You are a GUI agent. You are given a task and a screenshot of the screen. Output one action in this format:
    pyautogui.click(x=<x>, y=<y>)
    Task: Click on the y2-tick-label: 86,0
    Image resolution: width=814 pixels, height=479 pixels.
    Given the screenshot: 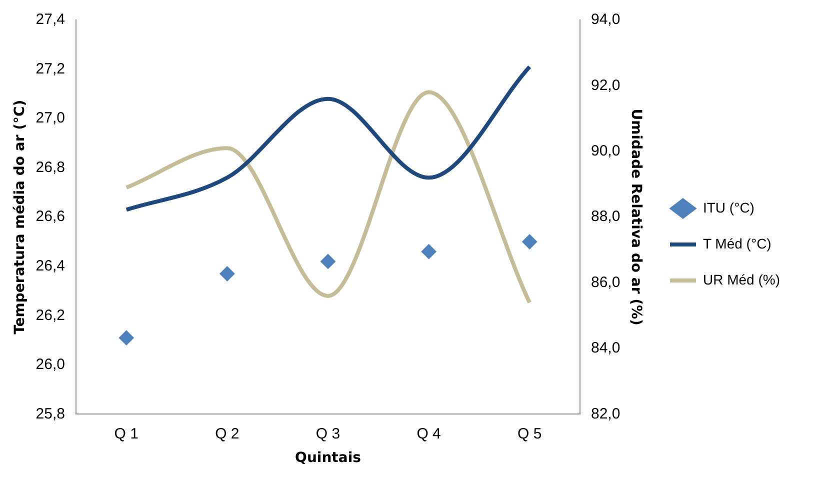 What is the action you would take?
    pyautogui.click(x=605, y=282)
    